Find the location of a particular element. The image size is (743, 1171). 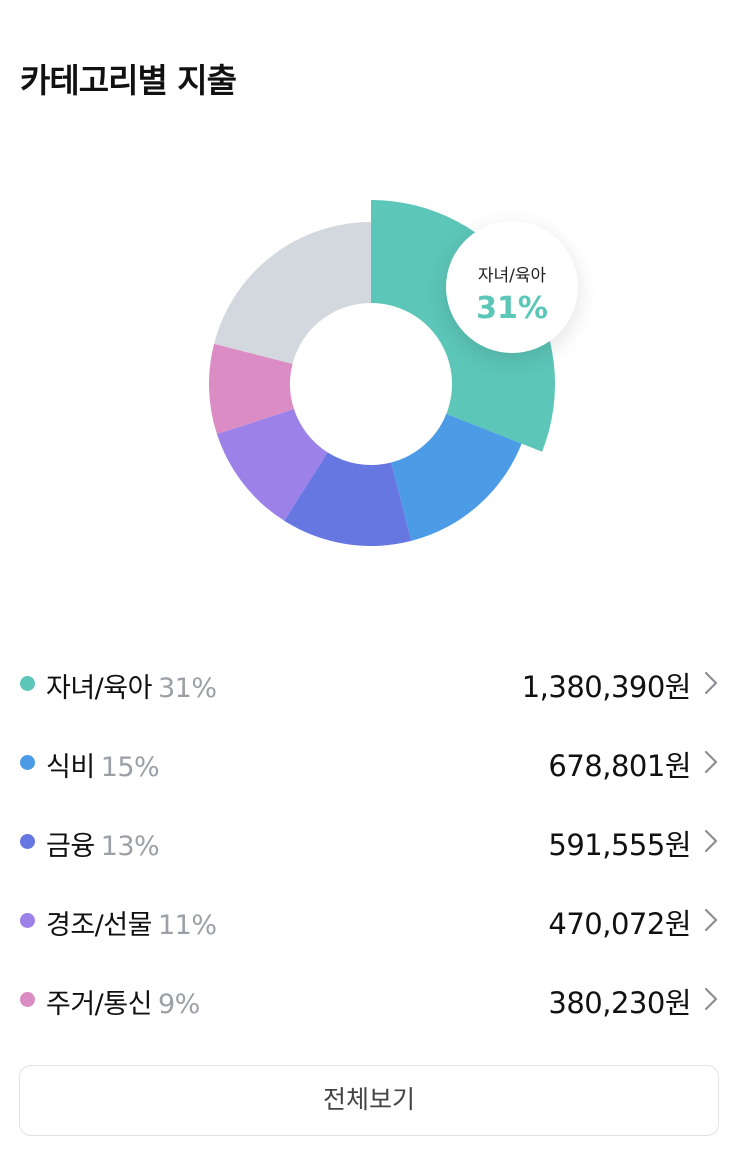

callout-label: 자녀/육아 is located at coordinates (512, 276).